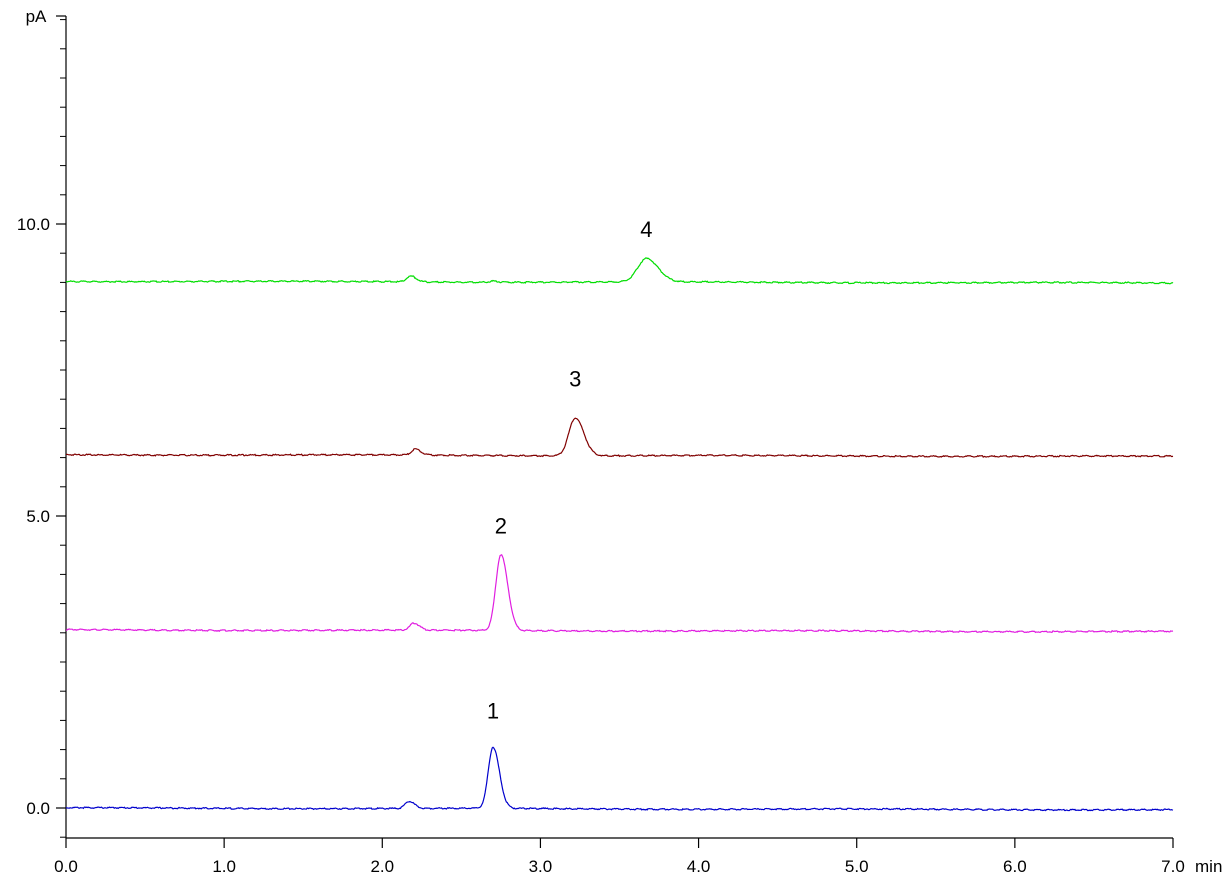 The image size is (1228, 883). I want to click on peak-number-label: 2, so click(501, 526).